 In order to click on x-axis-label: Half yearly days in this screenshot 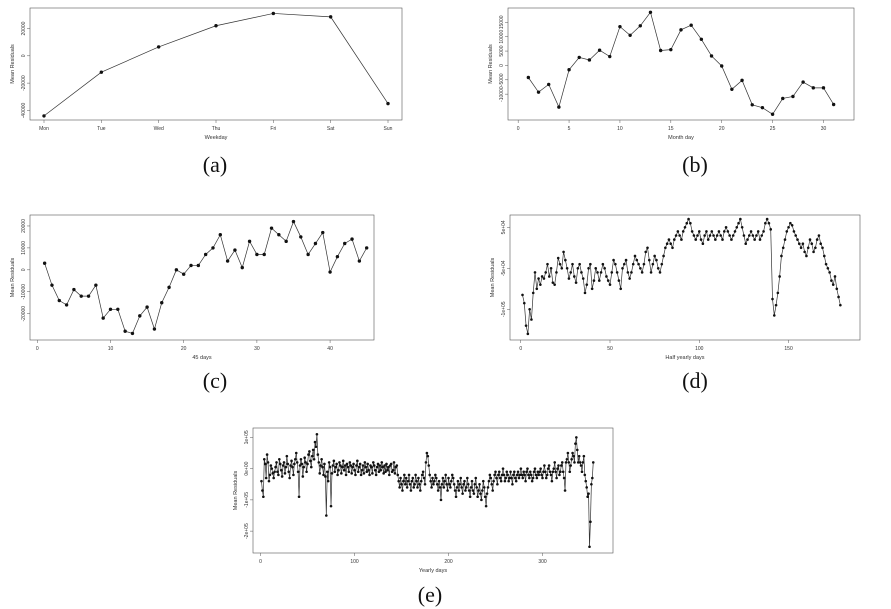, I will do `click(684, 358)`.